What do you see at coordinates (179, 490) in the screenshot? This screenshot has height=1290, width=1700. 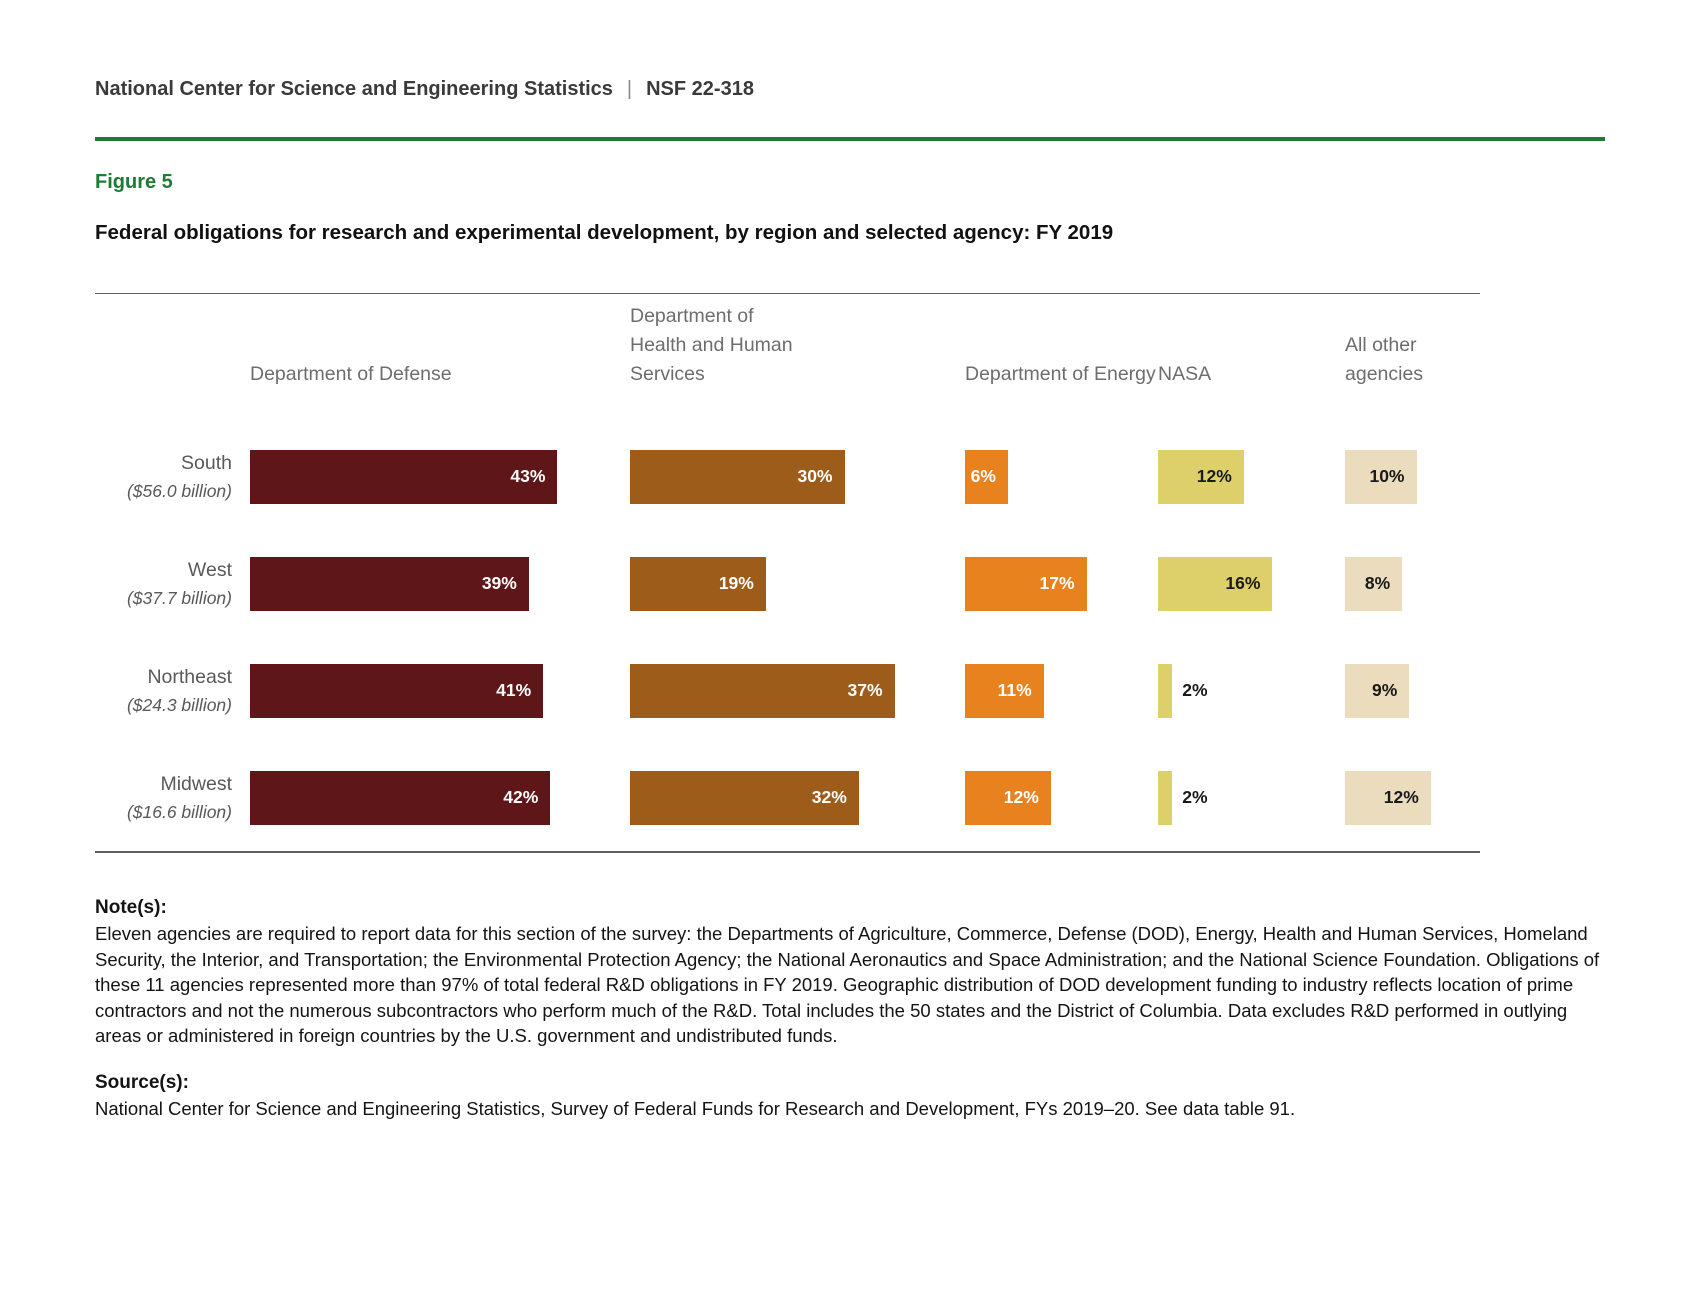 I see `region-total: ($56.0 billion)` at bounding box center [179, 490].